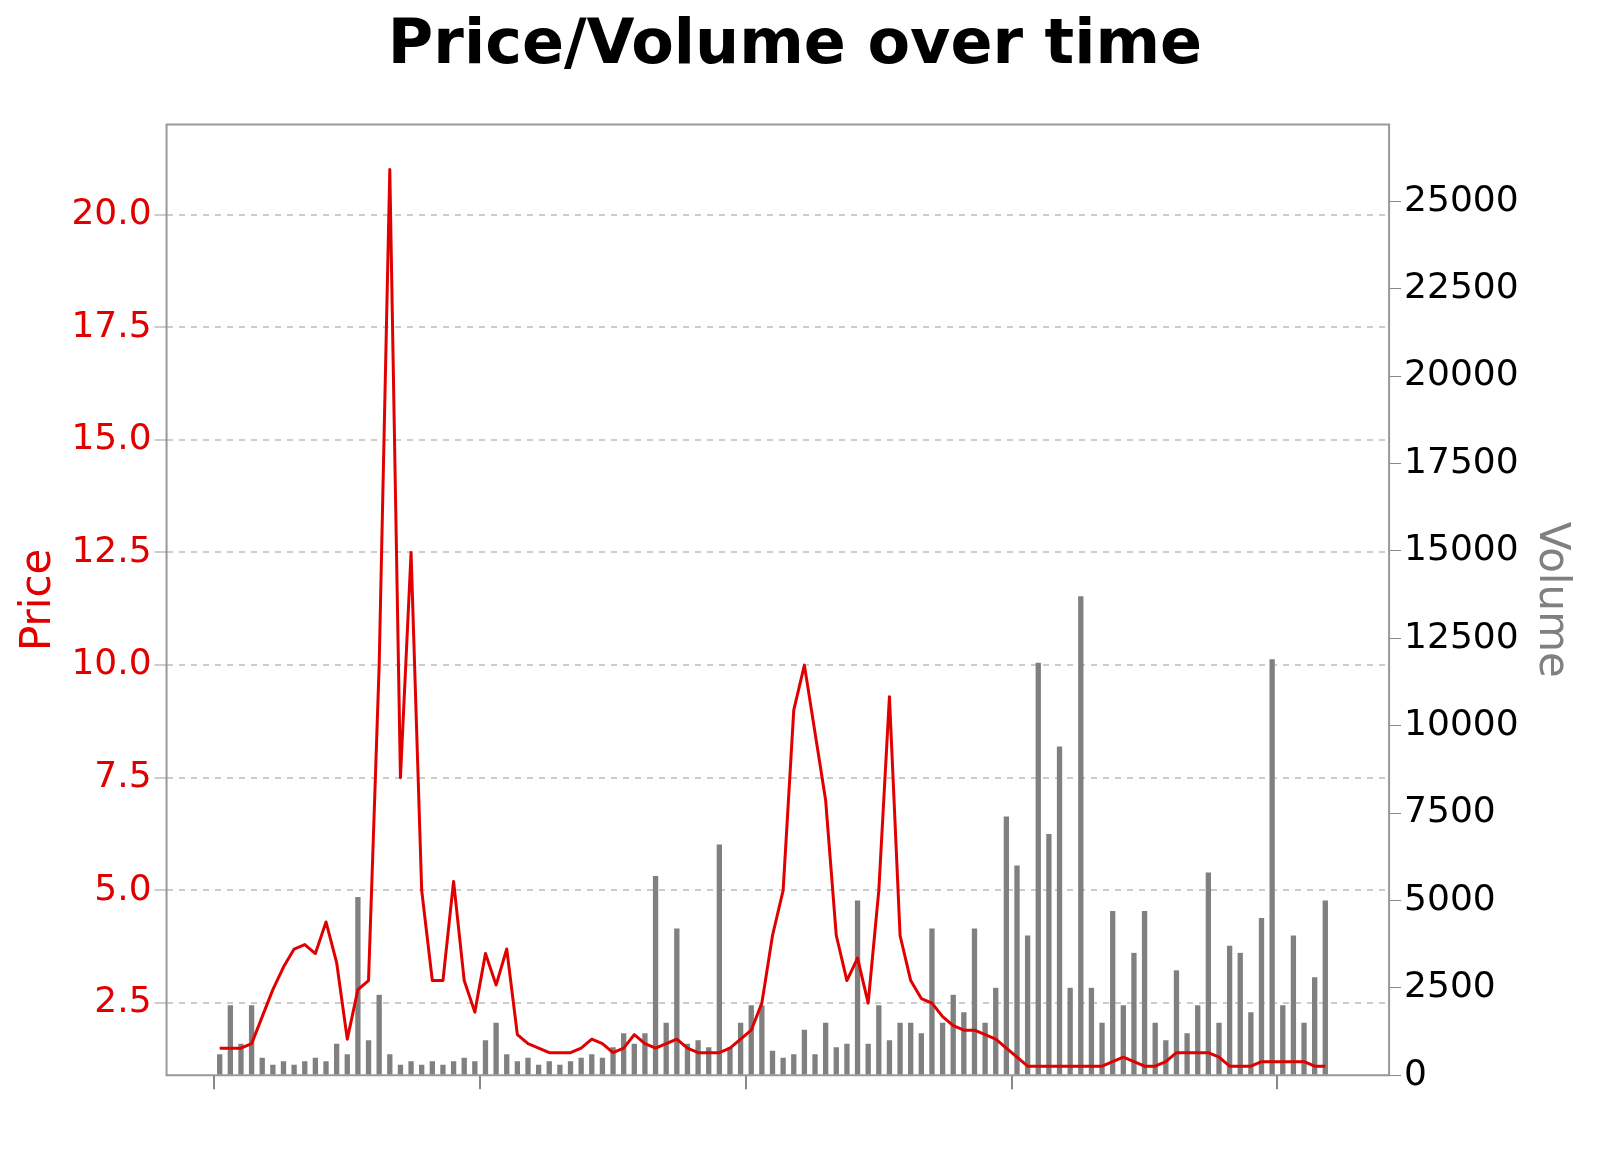 The width and height of the screenshot is (1600, 1176). What do you see at coordinates (1554, 599) in the screenshot?
I see `y2-axis-title: Volume` at bounding box center [1554, 599].